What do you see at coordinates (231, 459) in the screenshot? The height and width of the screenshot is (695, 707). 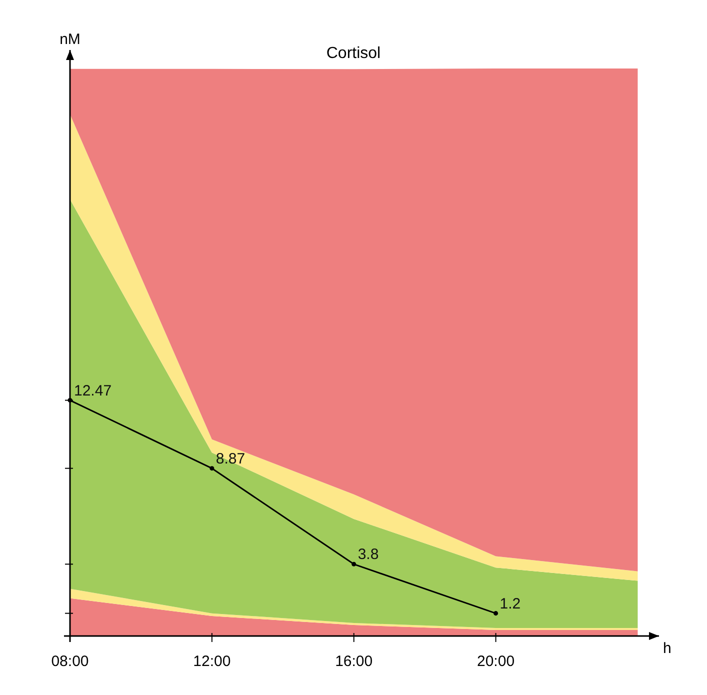 I see `data-label: 8.87` at bounding box center [231, 459].